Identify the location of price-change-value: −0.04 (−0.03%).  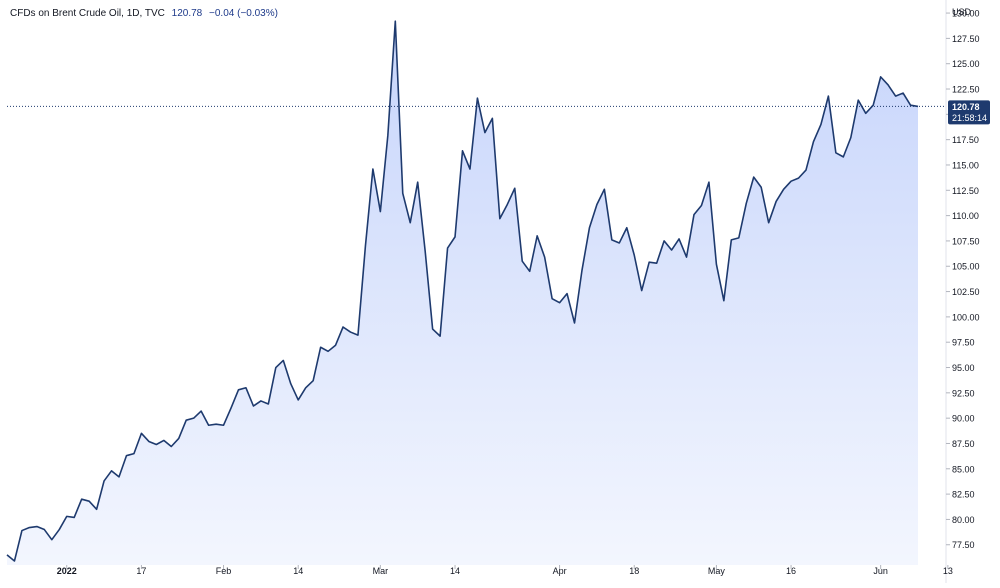
(243, 13).